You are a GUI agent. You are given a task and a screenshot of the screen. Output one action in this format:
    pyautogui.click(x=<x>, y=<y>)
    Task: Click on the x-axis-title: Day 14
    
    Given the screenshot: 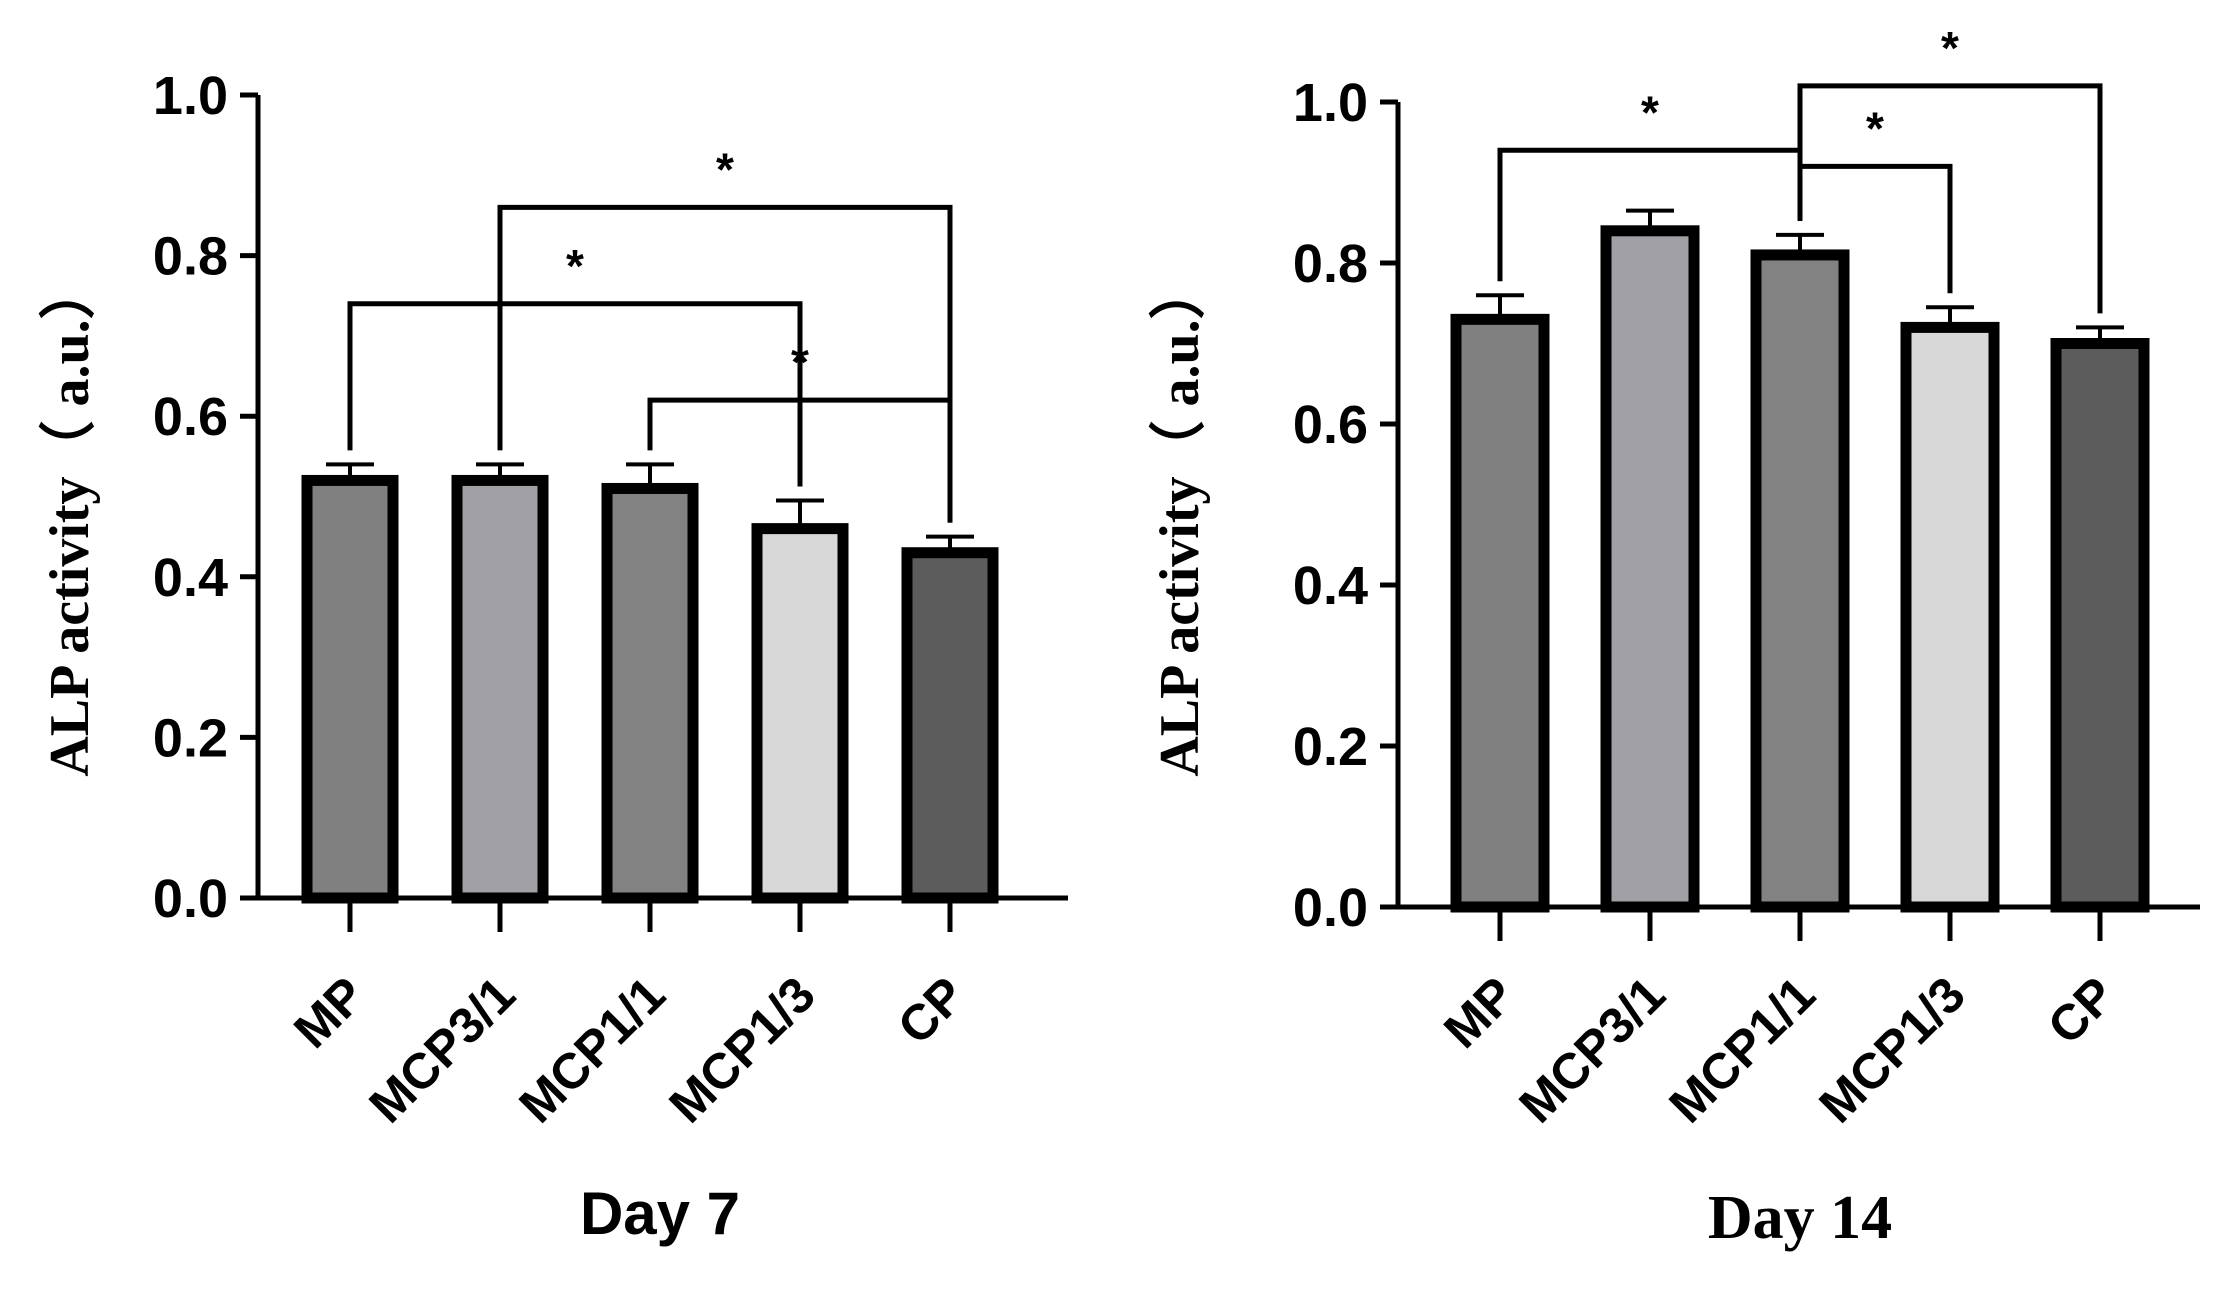 What is the action you would take?
    pyautogui.click(x=1800, y=1218)
    